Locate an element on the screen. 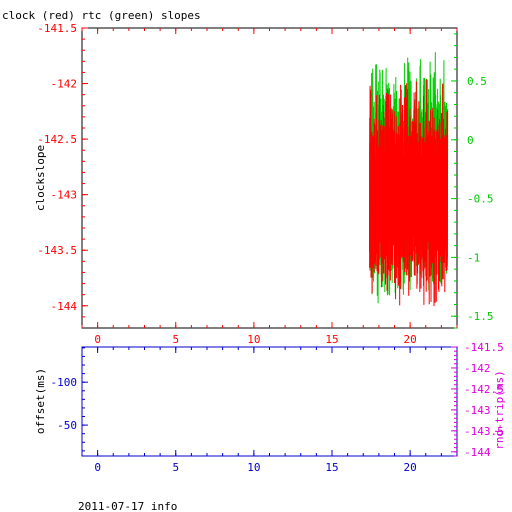 Image resolution: width=512 pixels, height=512 pixels. footer-date: 2011-07-17 info is located at coordinates (127, 506).